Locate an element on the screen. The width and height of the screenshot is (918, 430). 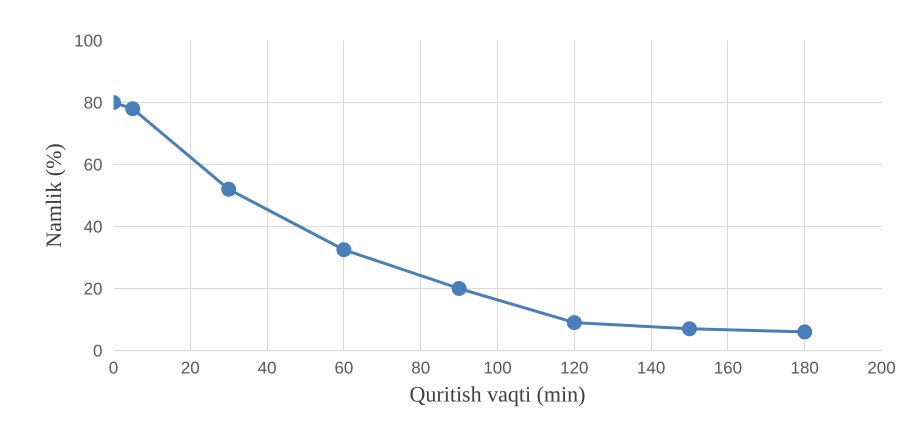
y-tick-label: 20 is located at coordinates (93, 289).